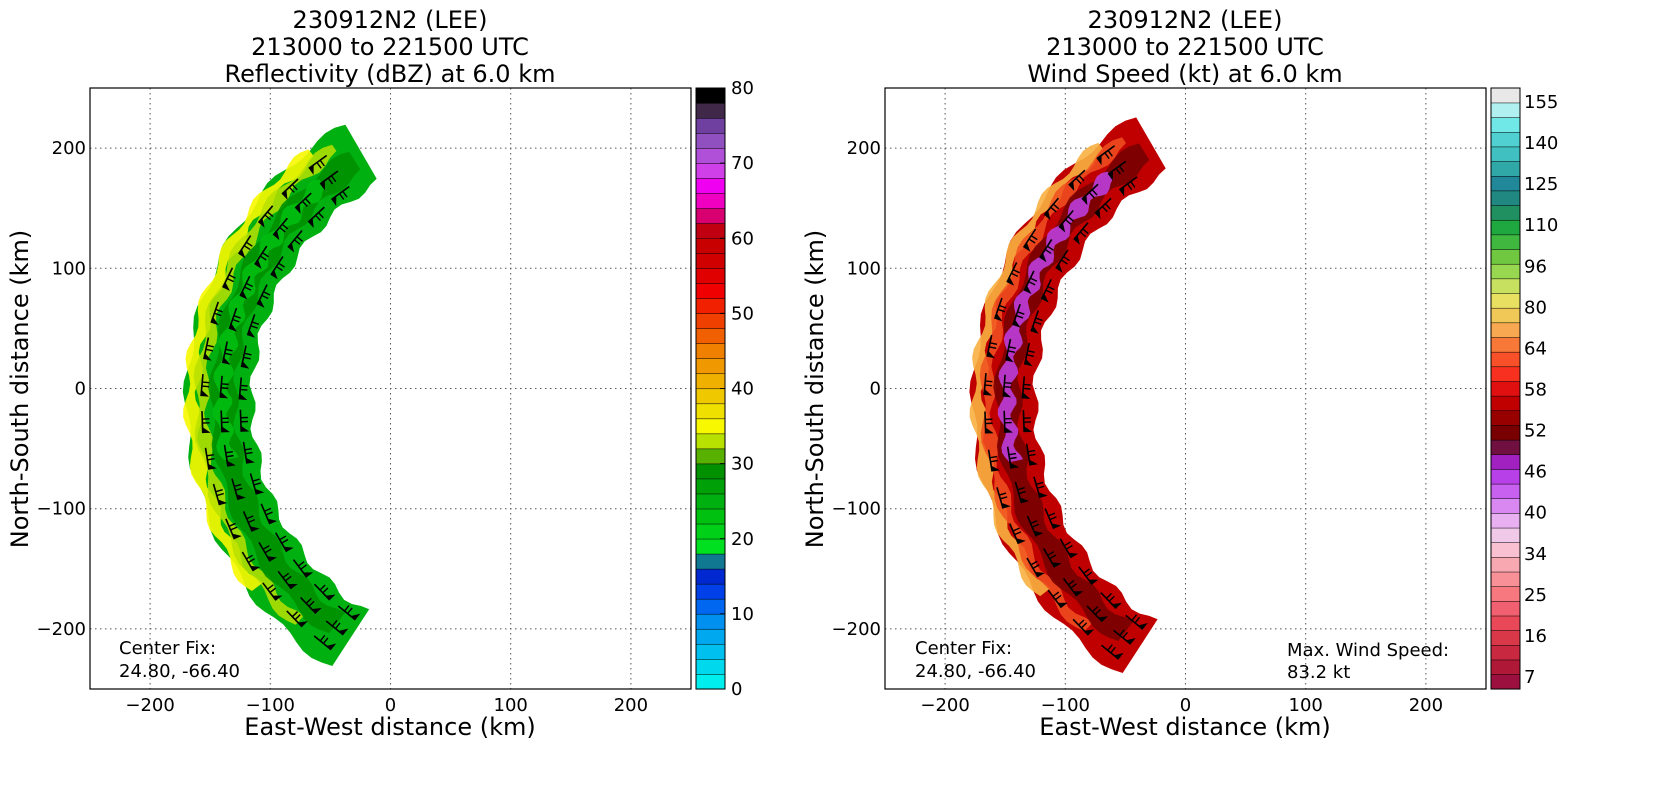  Describe the element at coordinates (724, 389) in the screenshot. I see `reflectivity-colorbar: 0 10 20 30 40 50 60 70 80` at that location.